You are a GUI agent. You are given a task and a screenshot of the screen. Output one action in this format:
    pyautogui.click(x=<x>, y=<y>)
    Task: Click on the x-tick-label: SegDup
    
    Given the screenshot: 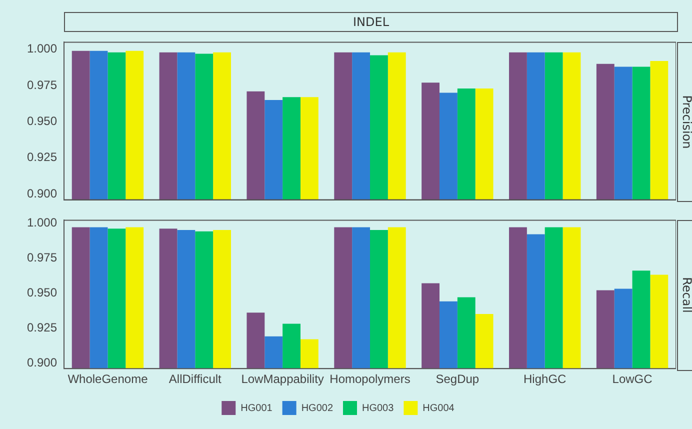 What is the action you would take?
    pyautogui.click(x=458, y=379)
    